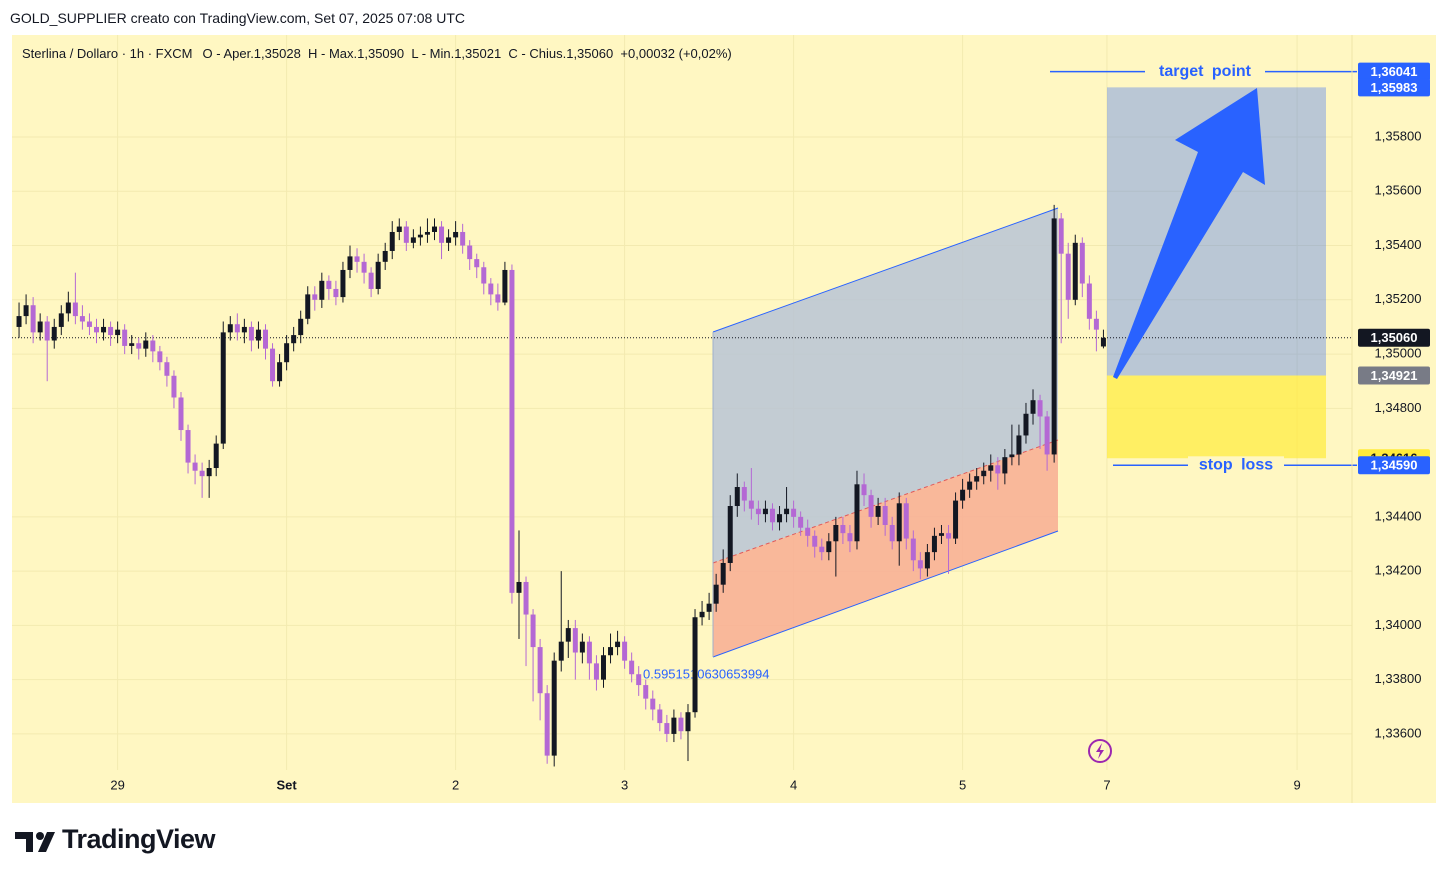  What do you see at coordinates (139, 839) in the screenshot?
I see `brand: TradingView` at bounding box center [139, 839].